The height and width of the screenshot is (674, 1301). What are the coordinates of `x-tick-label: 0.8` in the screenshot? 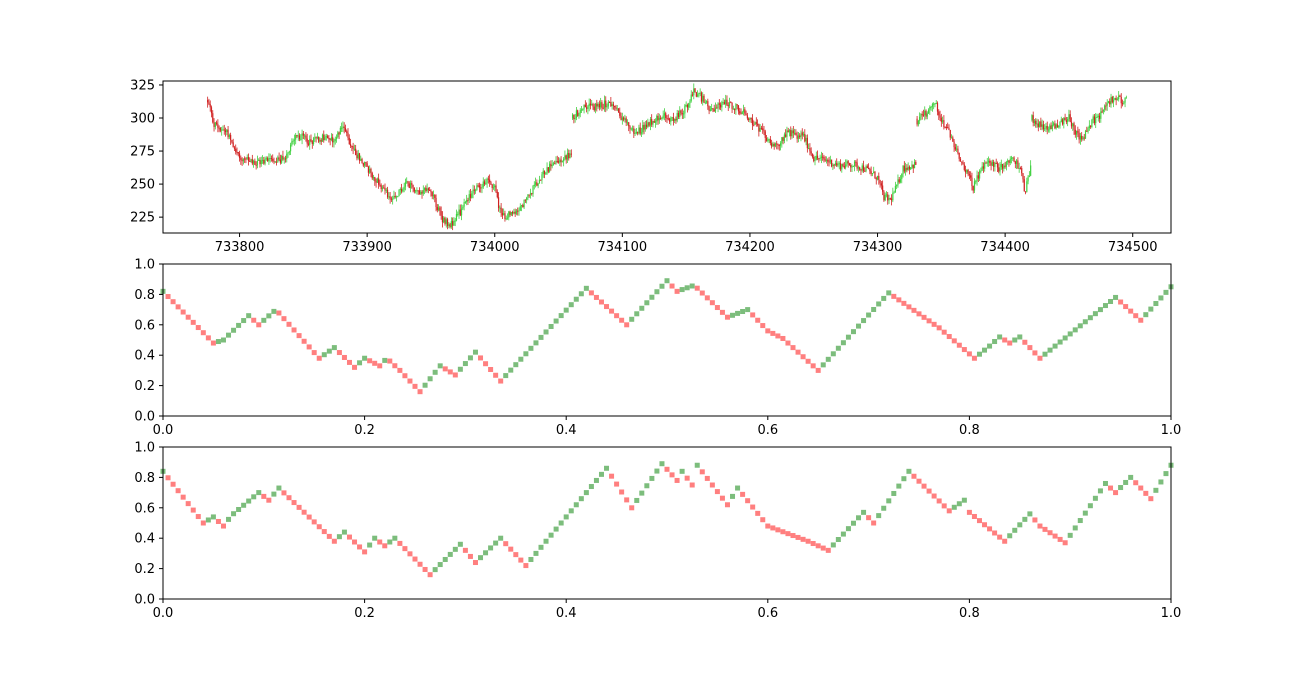 It's located at (969, 613).